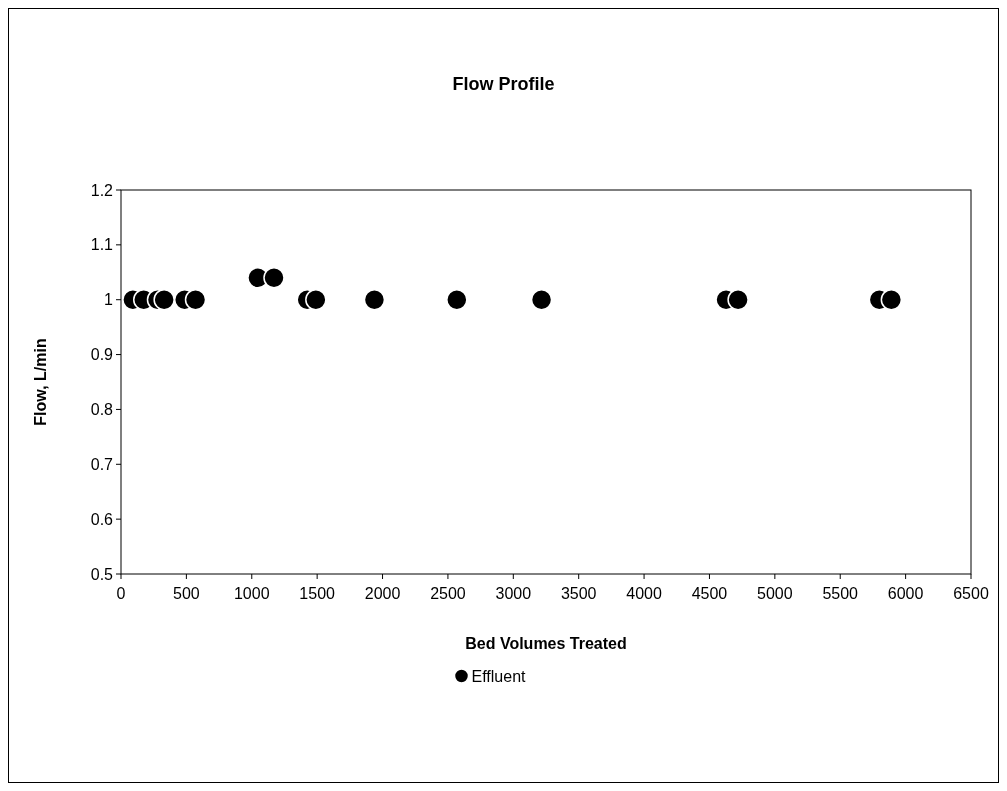 The image size is (1007, 791). I want to click on x-tick-label: 5000, so click(775, 593).